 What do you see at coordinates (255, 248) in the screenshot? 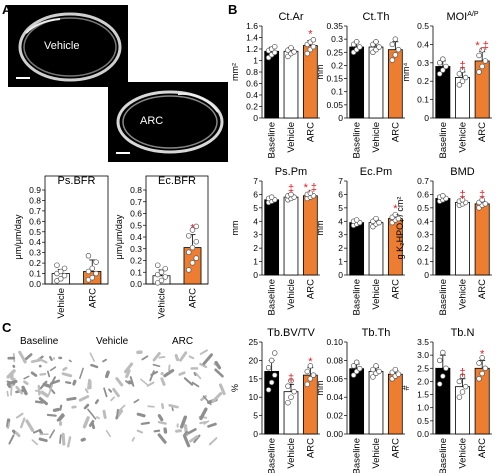
I see `y-tick-label: 2` at bounding box center [255, 248].